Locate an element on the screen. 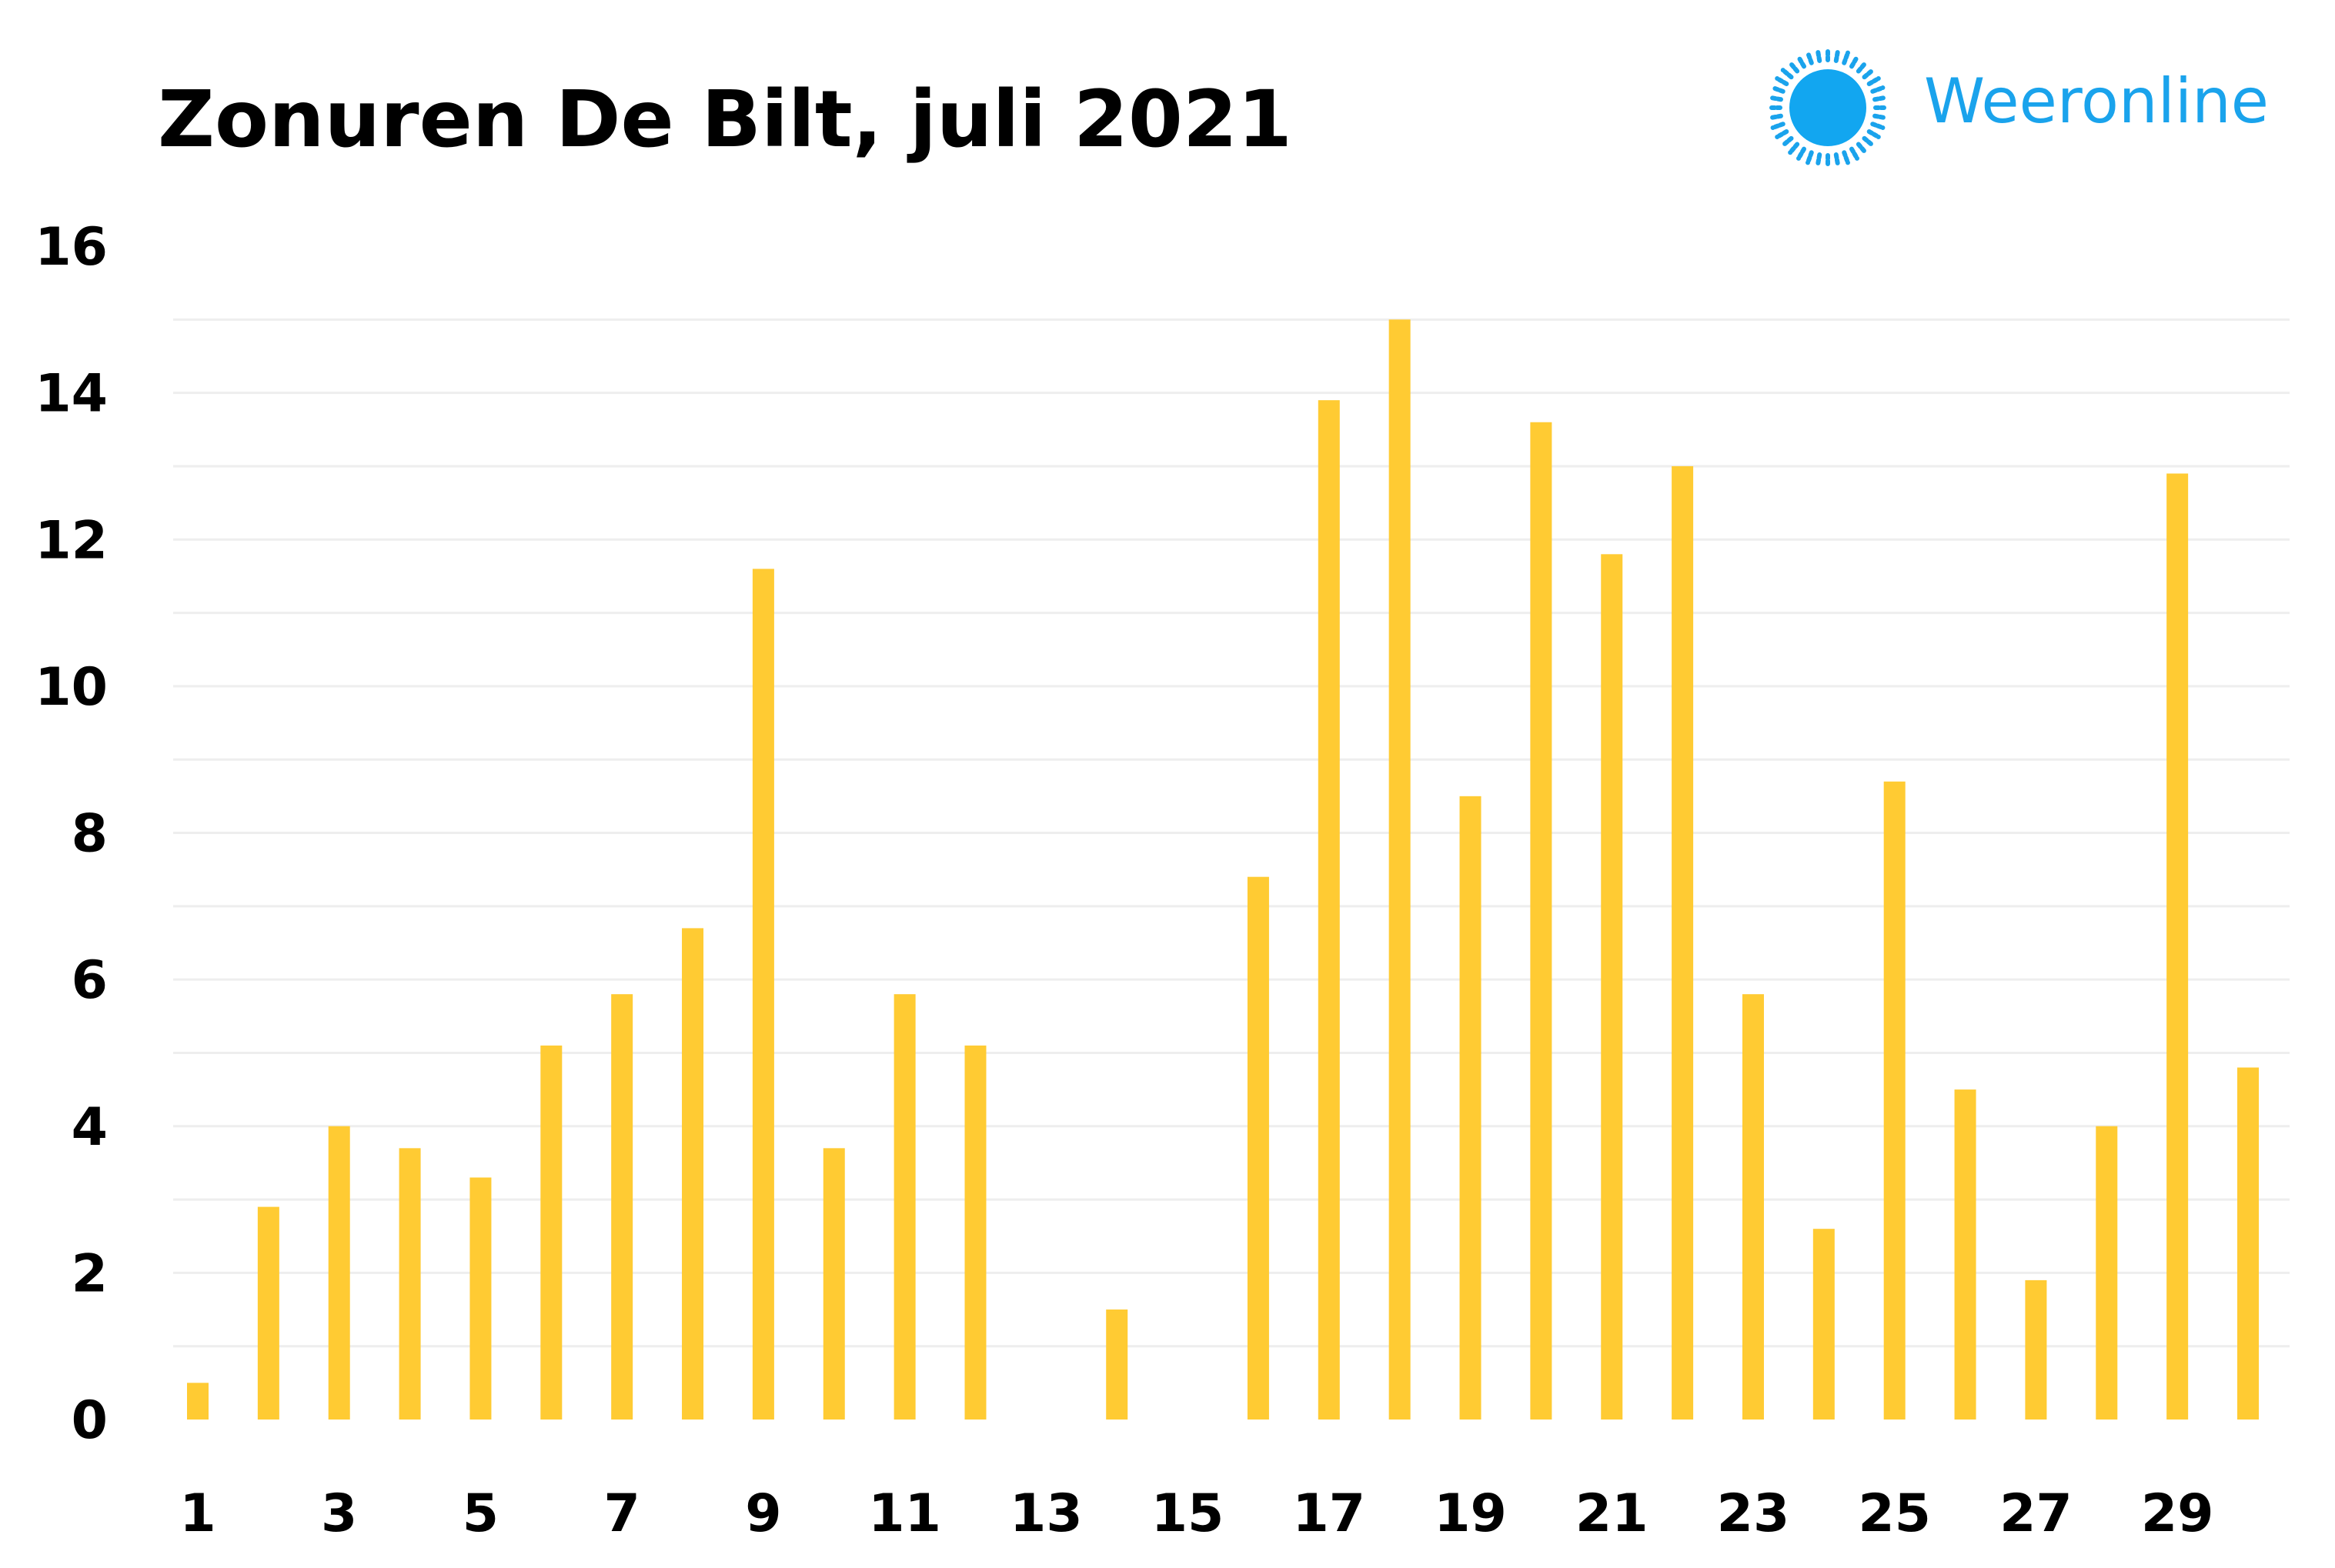 The image size is (2335, 1568). y-tick-label: 16 is located at coordinates (71, 247).